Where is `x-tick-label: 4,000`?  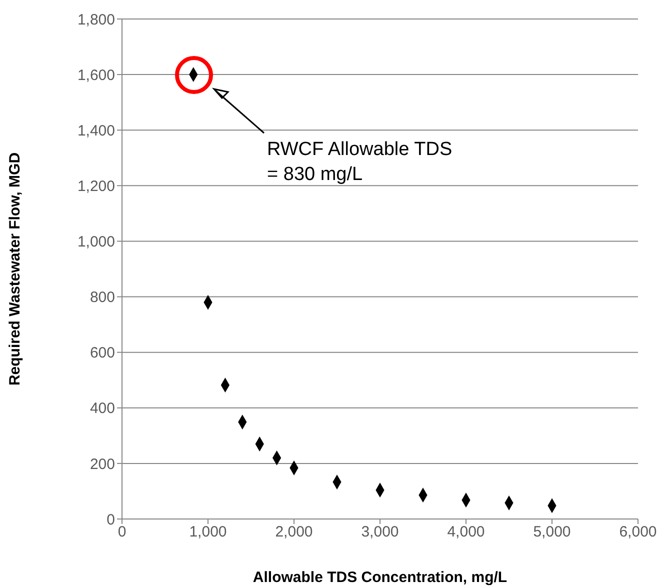
x-tick-label: 4,000 is located at coordinates (466, 532).